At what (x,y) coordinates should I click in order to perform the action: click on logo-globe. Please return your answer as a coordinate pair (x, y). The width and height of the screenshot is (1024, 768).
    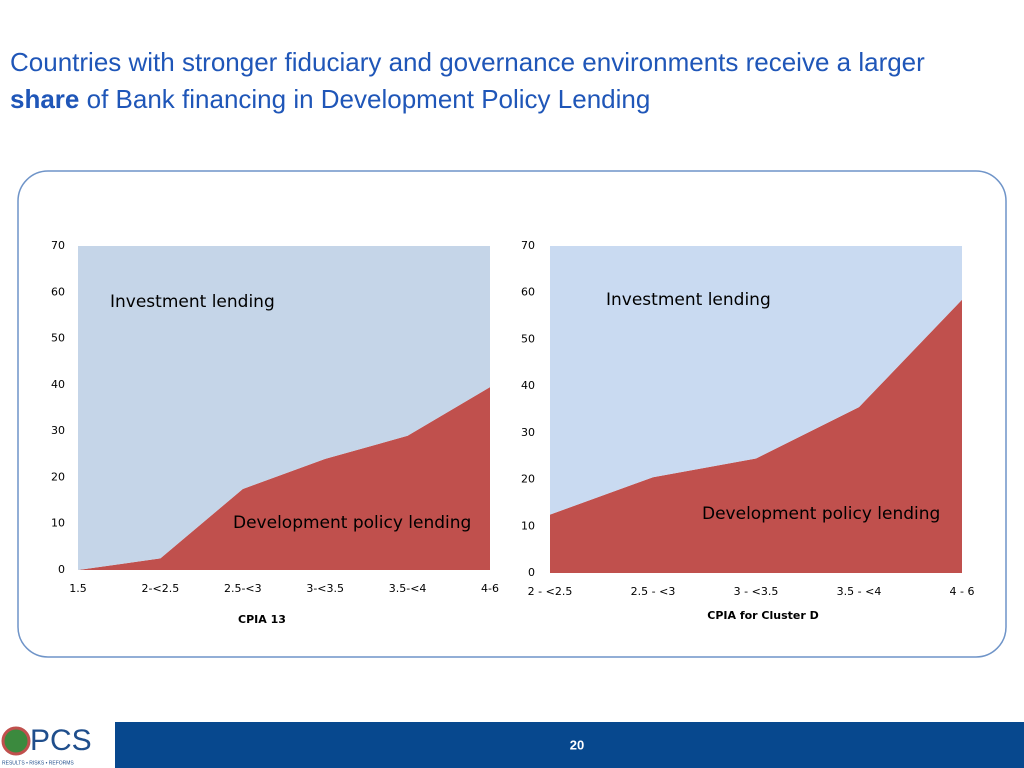
    Looking at the image, I should click on (16, 741).